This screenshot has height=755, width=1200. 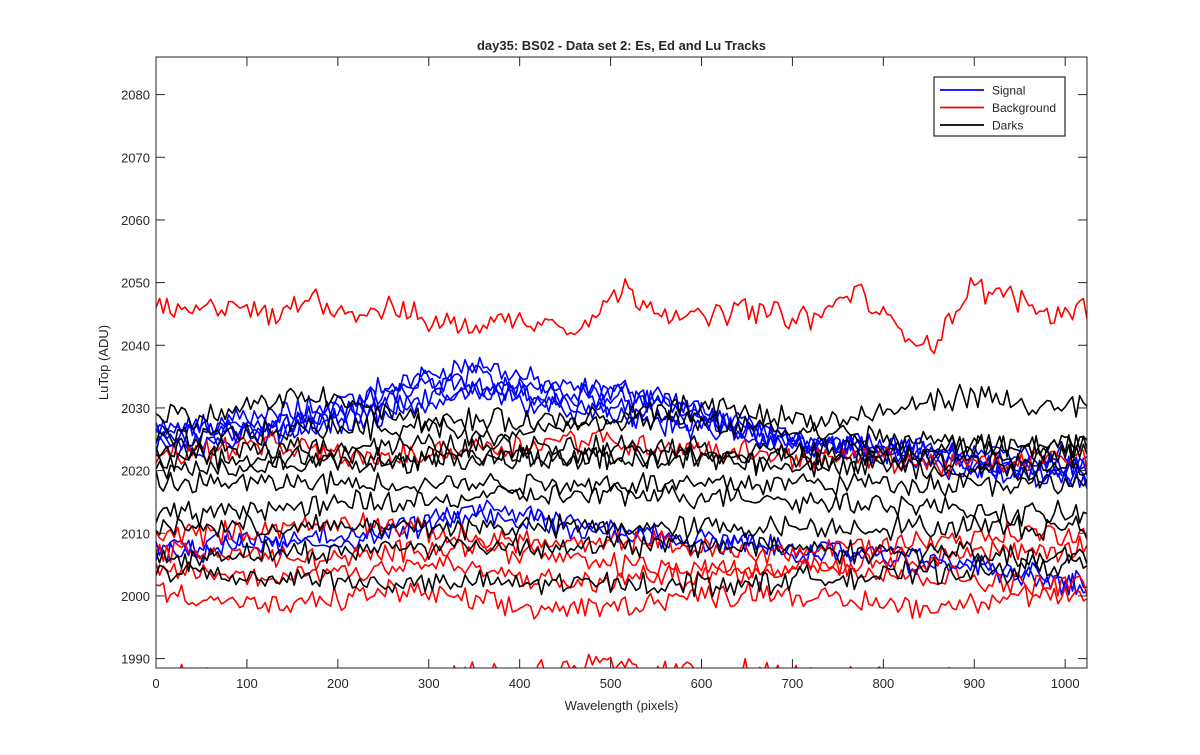 I want to click on x-tick-label: 700, so click(x=793, y=683).